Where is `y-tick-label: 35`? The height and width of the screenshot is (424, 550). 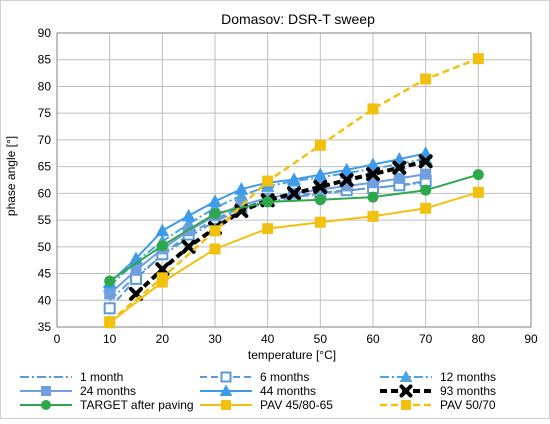
y-tick-label: 35 is located at coordinates (45, 327).